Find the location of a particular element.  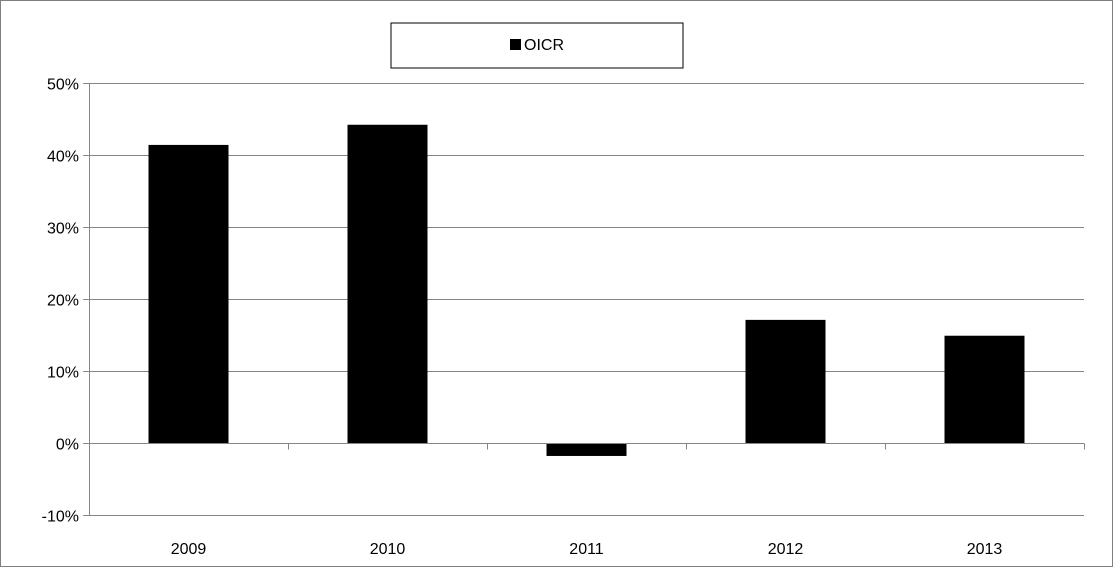

bar-2010 is located at coordinates (387, 283).